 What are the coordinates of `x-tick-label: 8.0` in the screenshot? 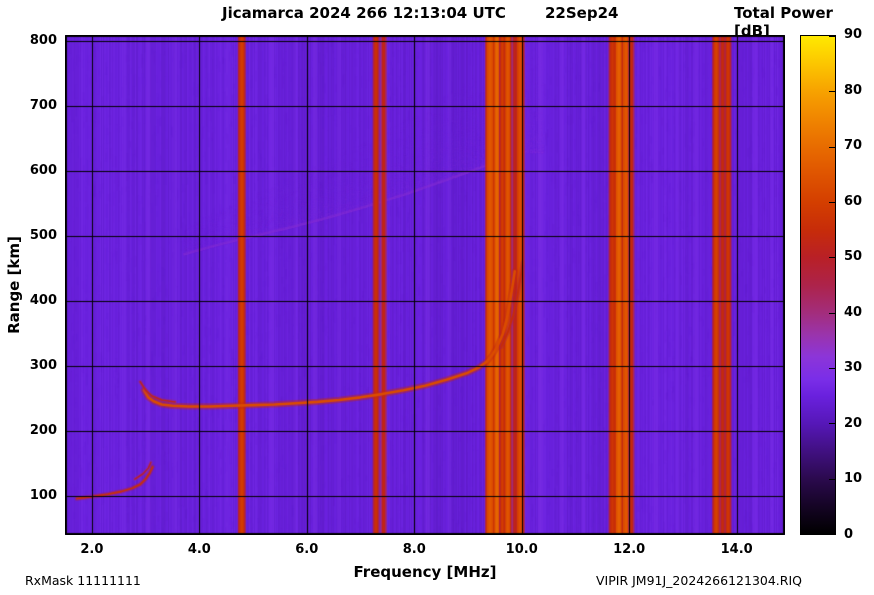 It's located at (414, 549).